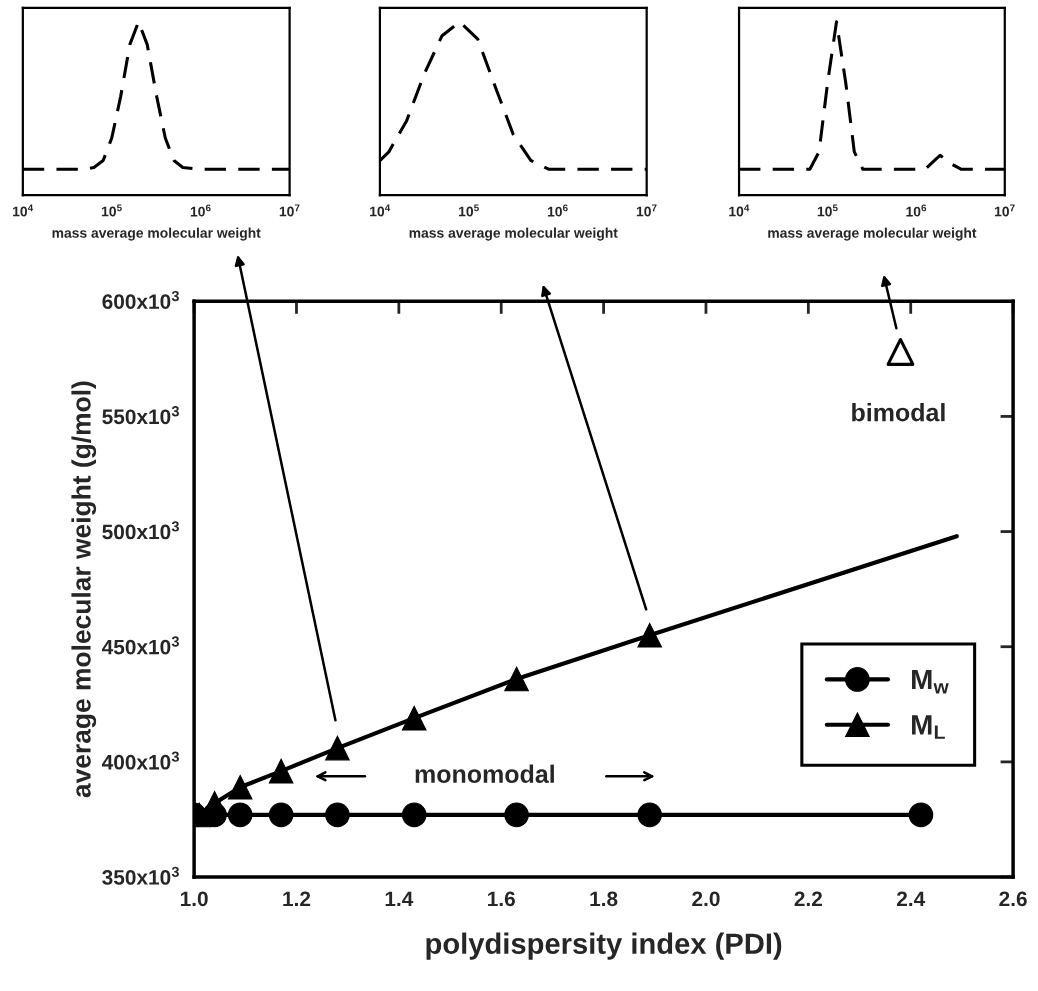 The height and width of the screenshot is (991, 1038). I want to click on x-tick-label: 1.8, so click(604, 899).